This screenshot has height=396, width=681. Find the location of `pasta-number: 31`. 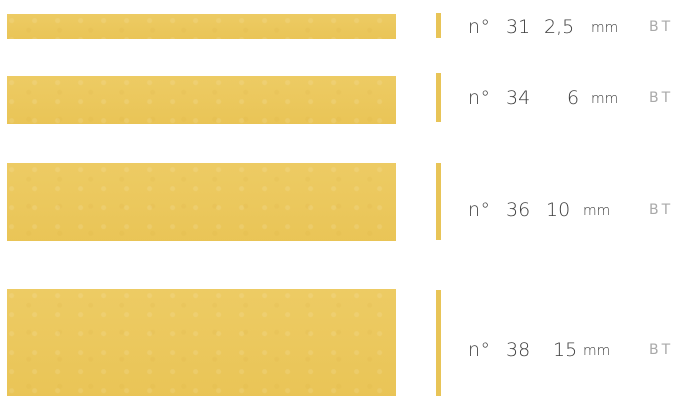

pasta-number: 31 is located at coordinates (518, 27).